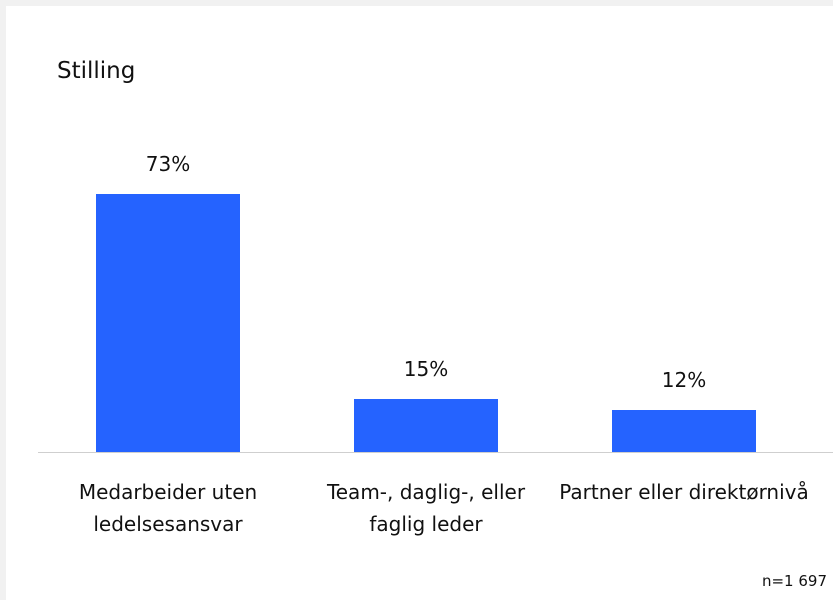  I want to click on chart-title: Stilling, so click(96, 71).